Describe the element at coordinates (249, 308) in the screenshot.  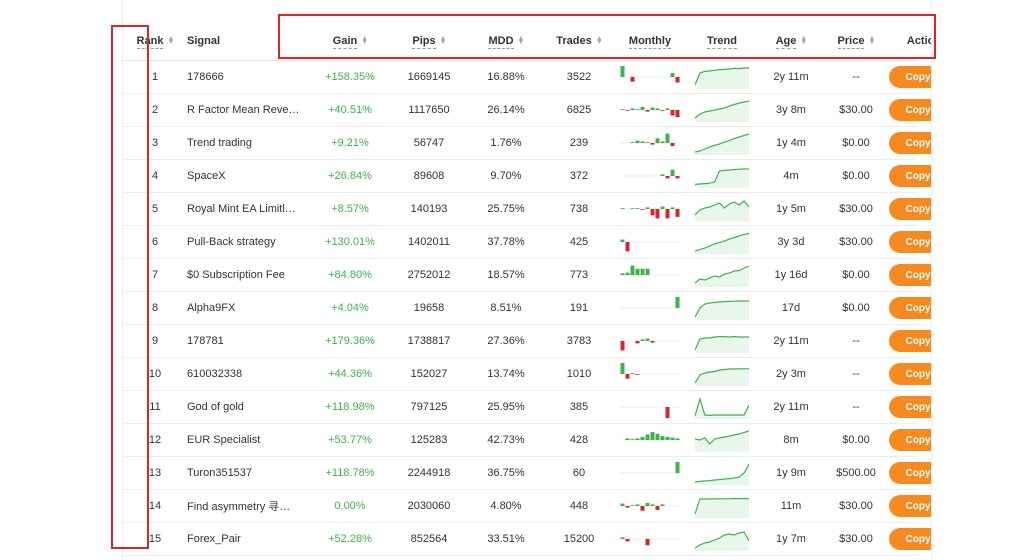
I see `signal-column-cell: Alpha9FX` at that location.